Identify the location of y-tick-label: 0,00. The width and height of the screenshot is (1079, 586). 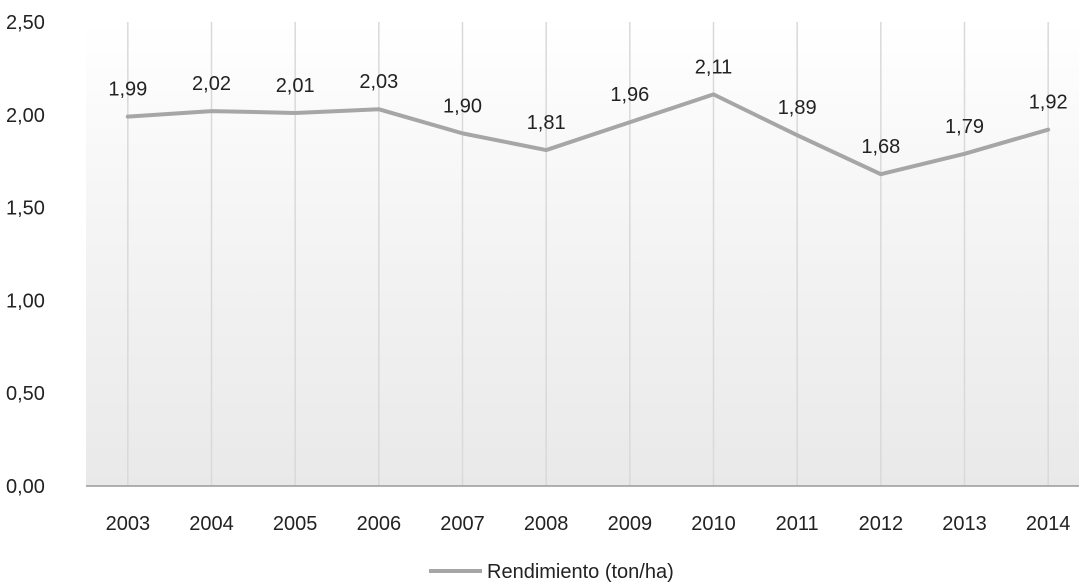
(25, 487).